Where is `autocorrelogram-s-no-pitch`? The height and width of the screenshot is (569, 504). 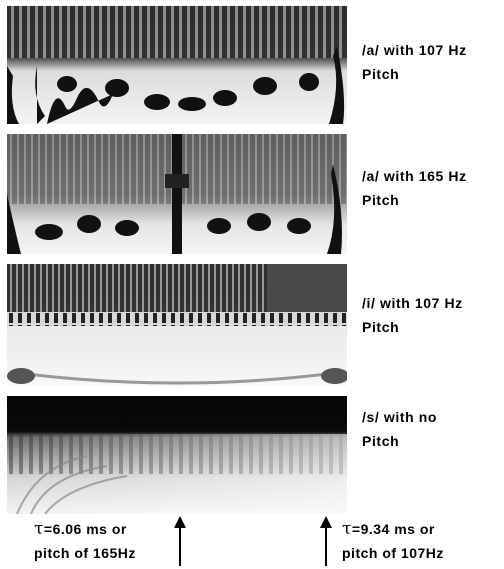 autocorrelogram-s-no-pitch is located at coordinates (177, 455).